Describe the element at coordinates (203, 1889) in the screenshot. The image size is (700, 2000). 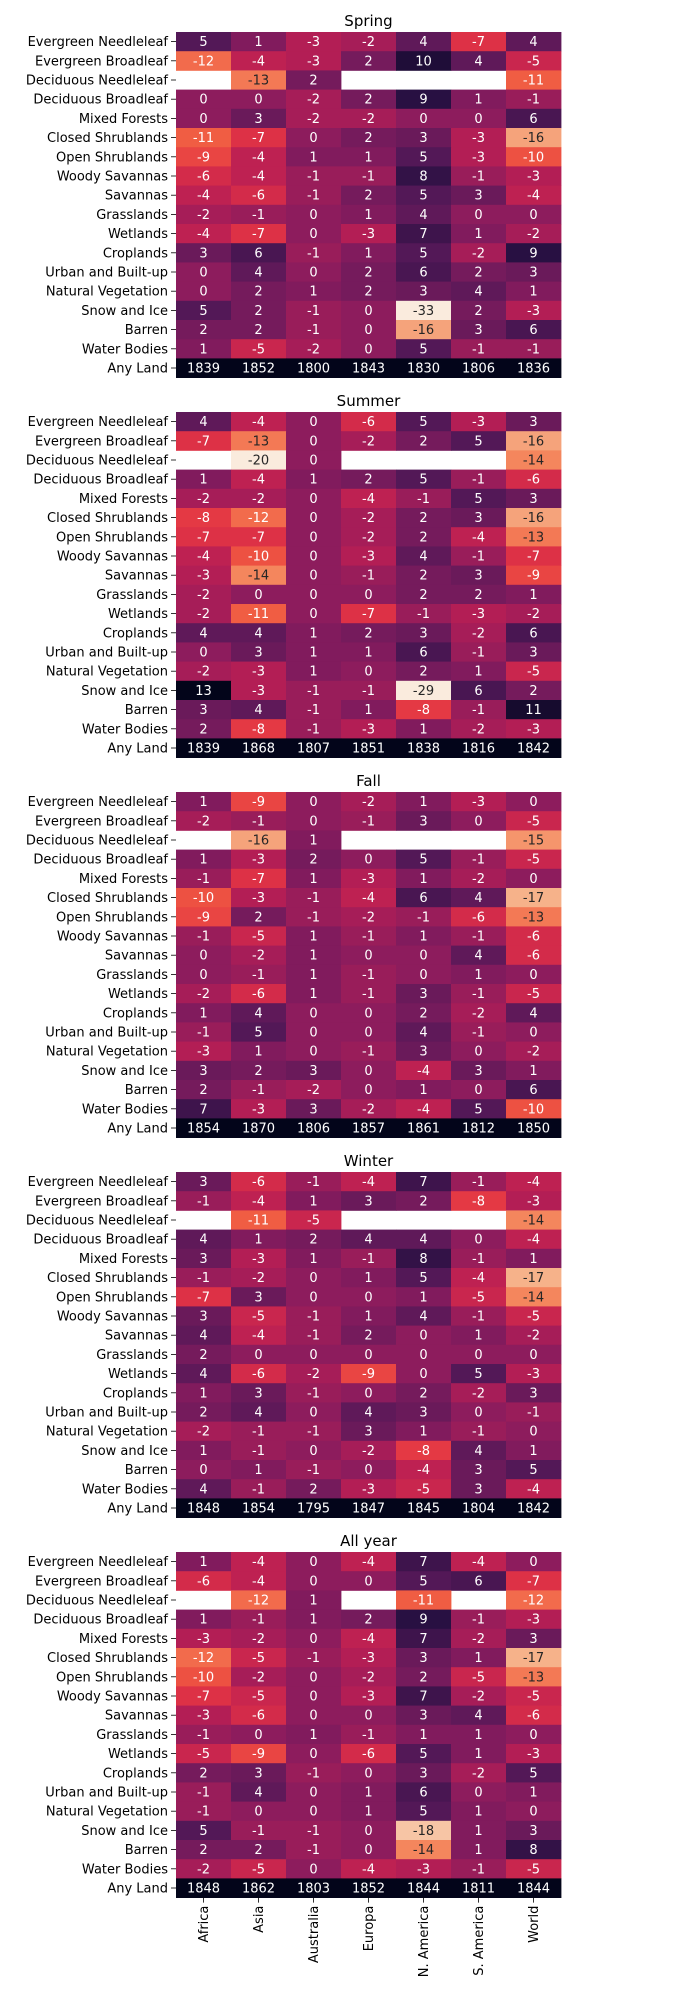
I see `cell-value: 1848` at that location.